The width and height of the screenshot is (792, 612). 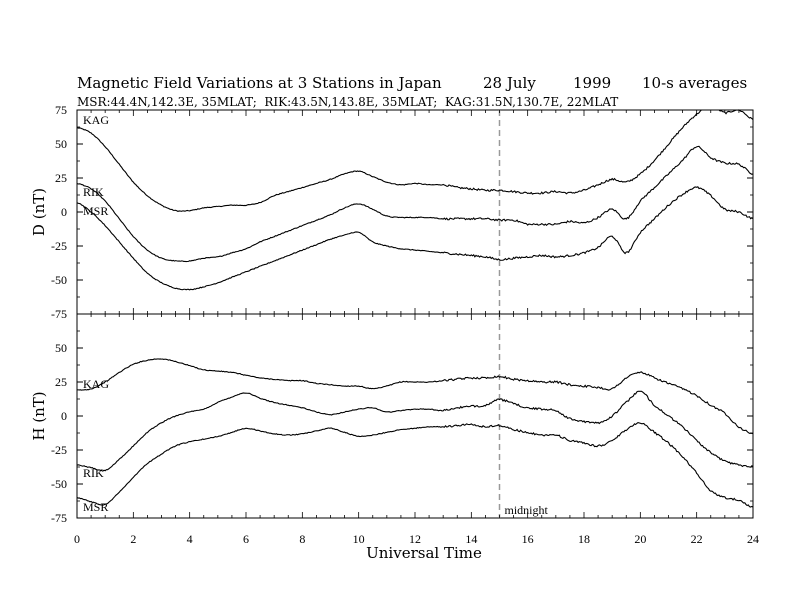 What do you see at coordinates (753, 539) in the screenshot?
I see `xtick-label: 24` at bounding box center [753, 539].